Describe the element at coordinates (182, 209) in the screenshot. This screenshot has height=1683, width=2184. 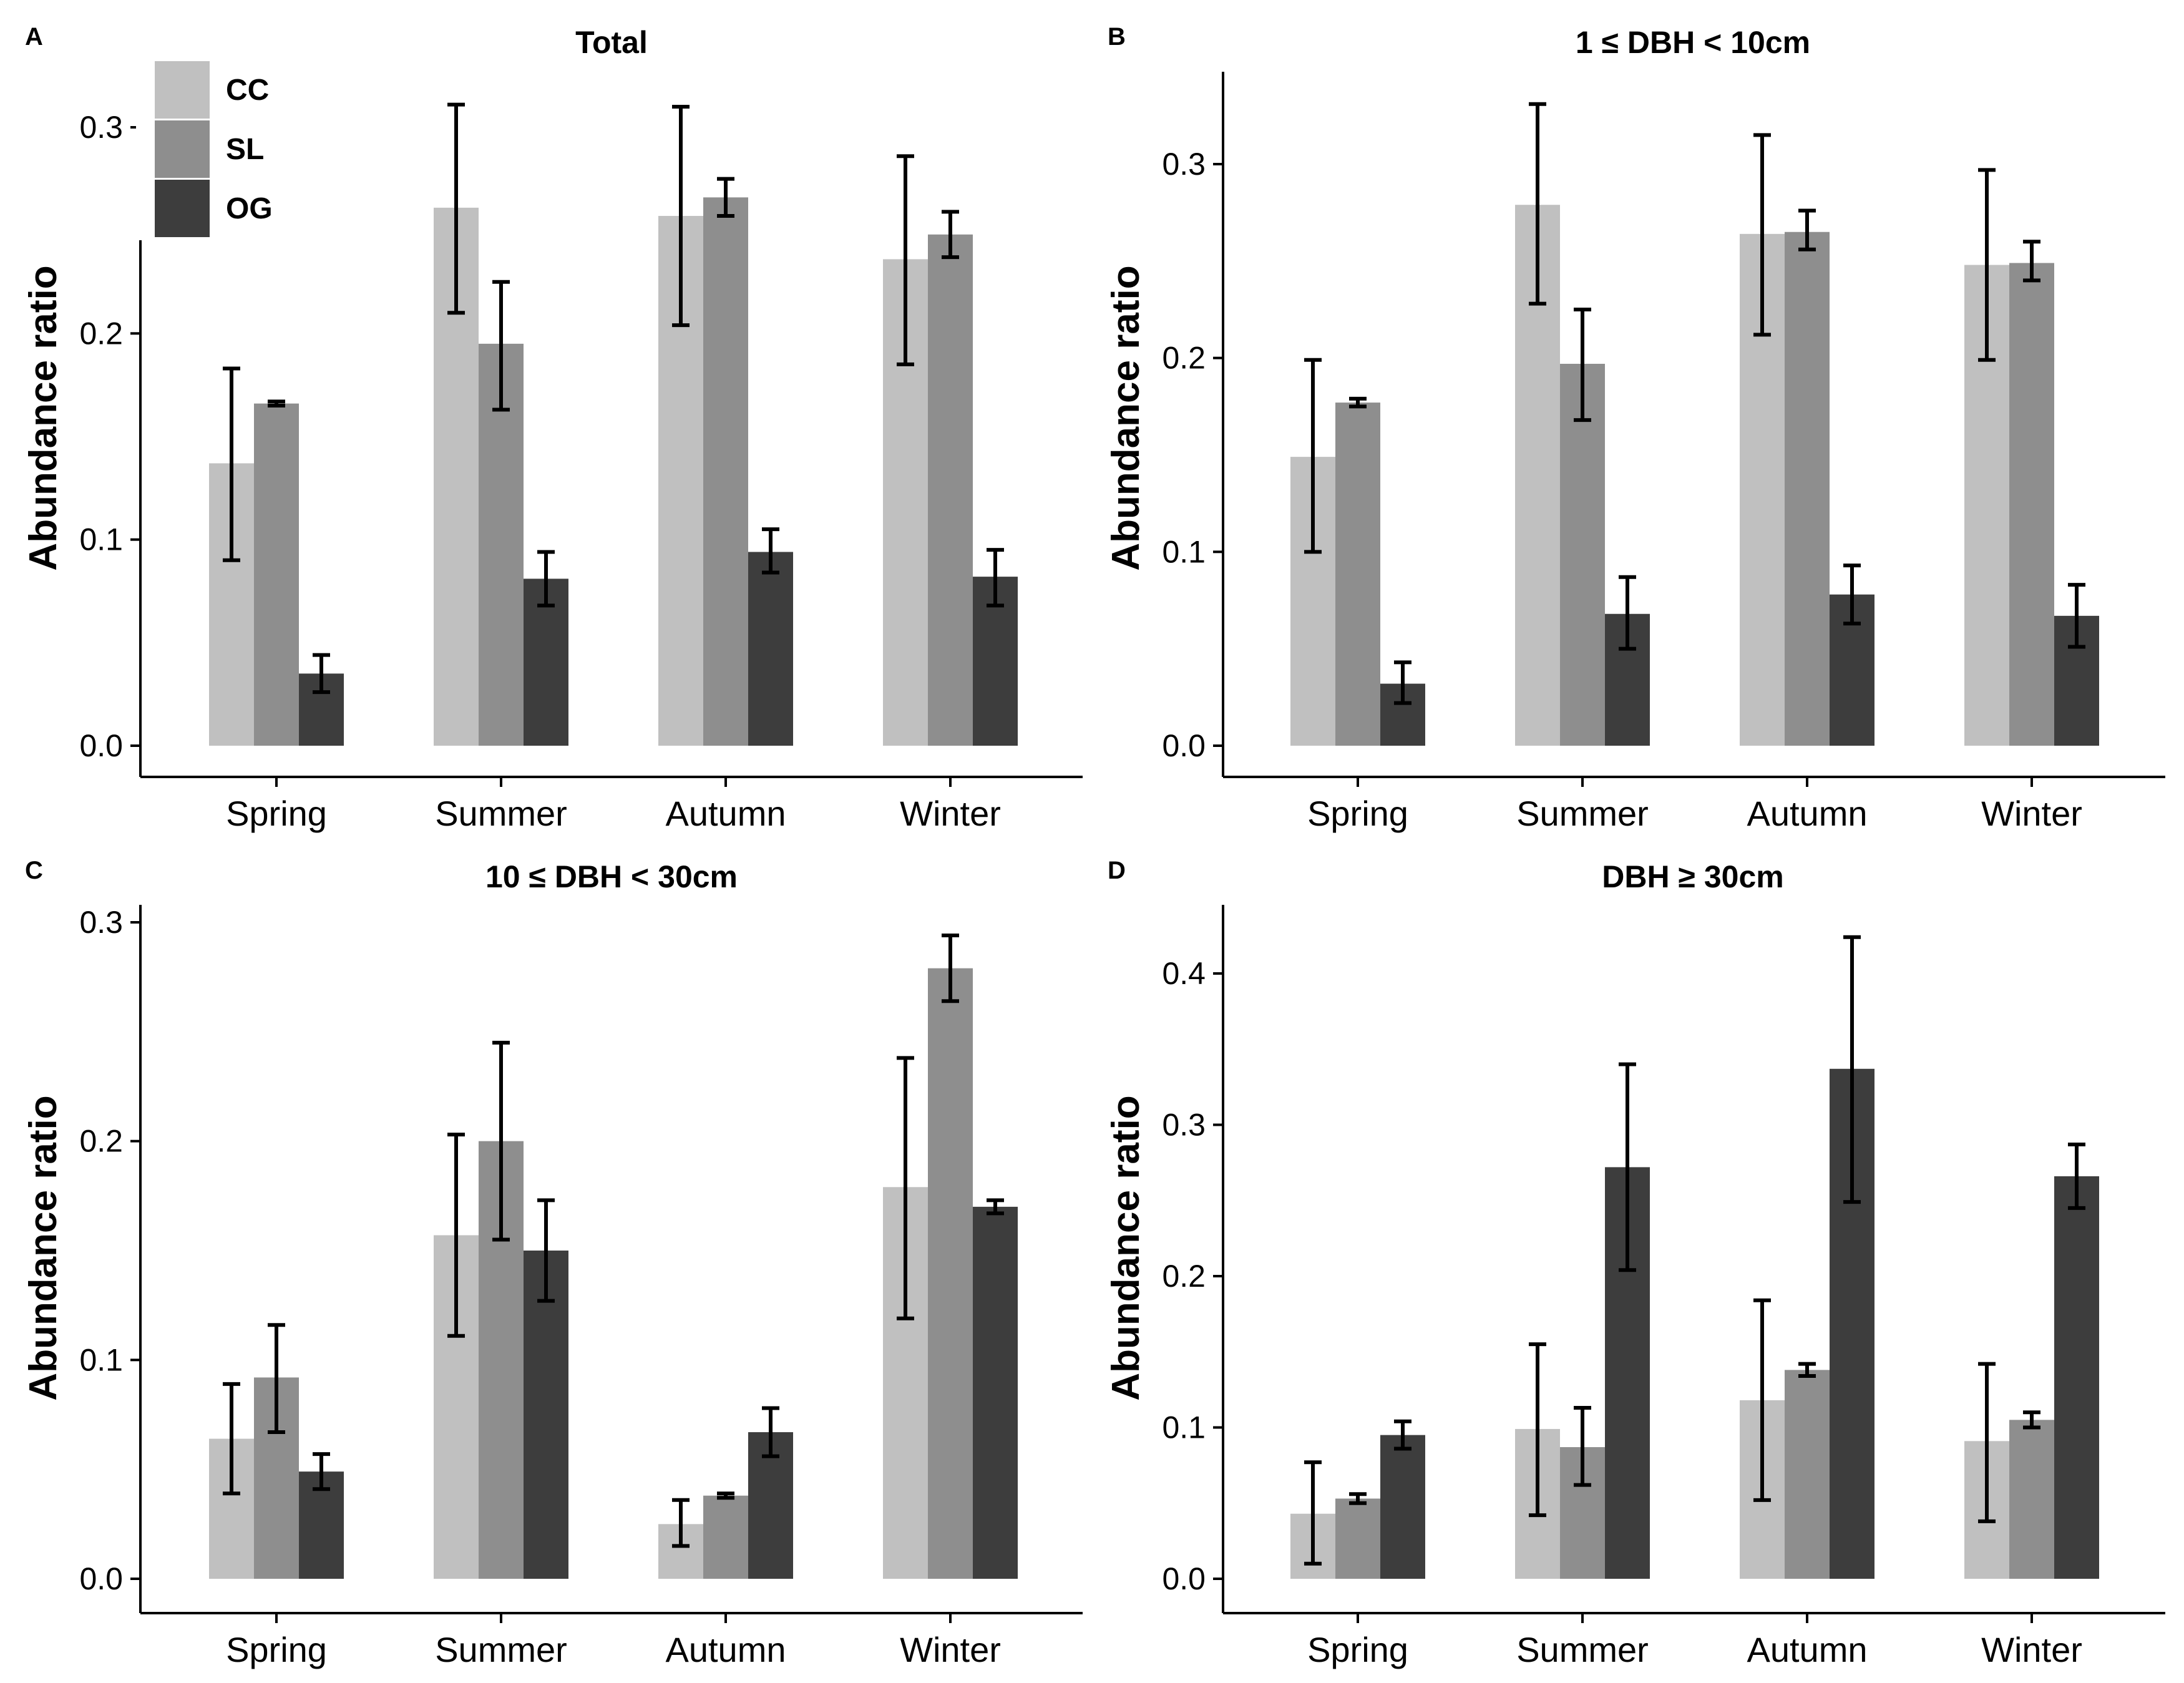
I see `legend-swatch-og` at that location.